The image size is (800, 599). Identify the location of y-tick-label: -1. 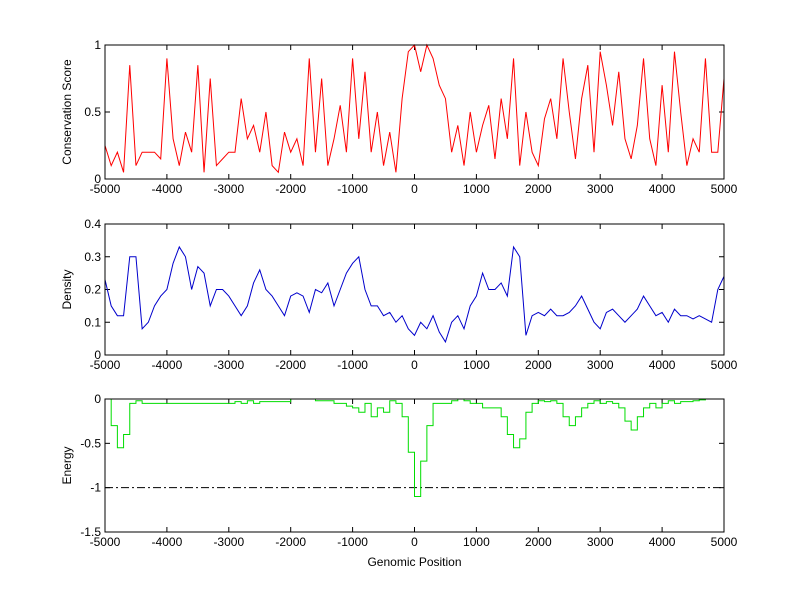
(95, 488).